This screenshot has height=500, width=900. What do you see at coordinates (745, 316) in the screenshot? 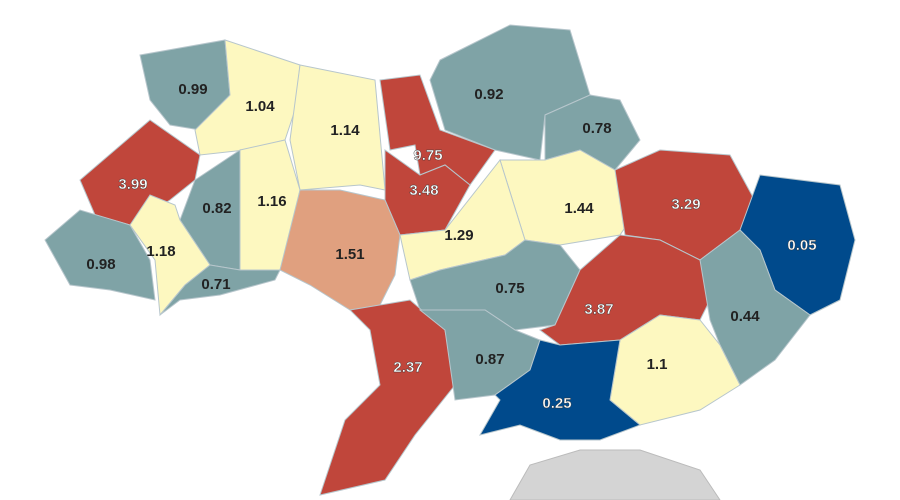
I see `region-value: 0.44` at bounding box center [745, 316].